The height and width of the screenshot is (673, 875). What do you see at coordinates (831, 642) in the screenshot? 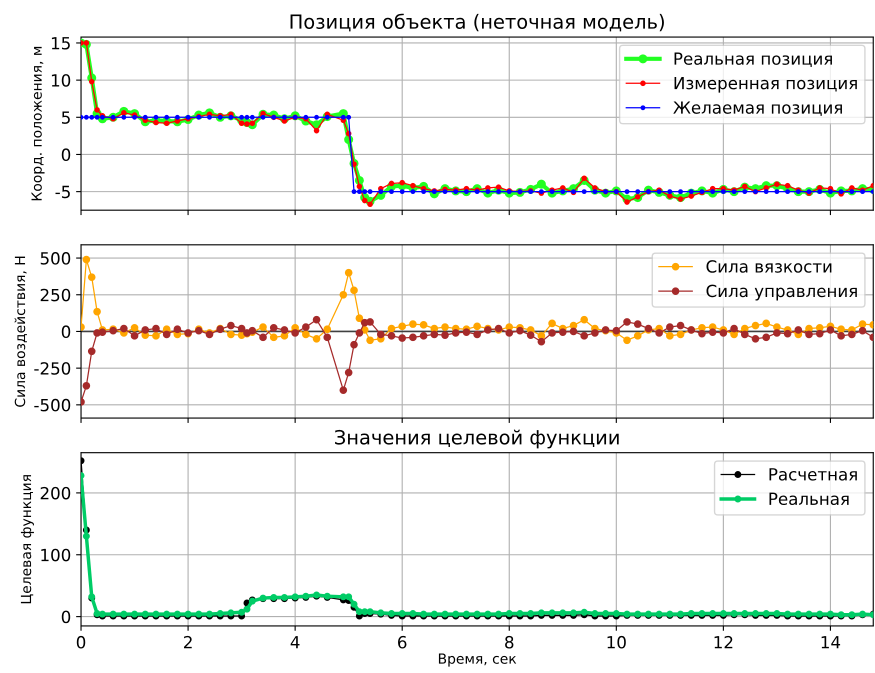
I see `x-tick-label: 14` at bounding box center [831, 642].